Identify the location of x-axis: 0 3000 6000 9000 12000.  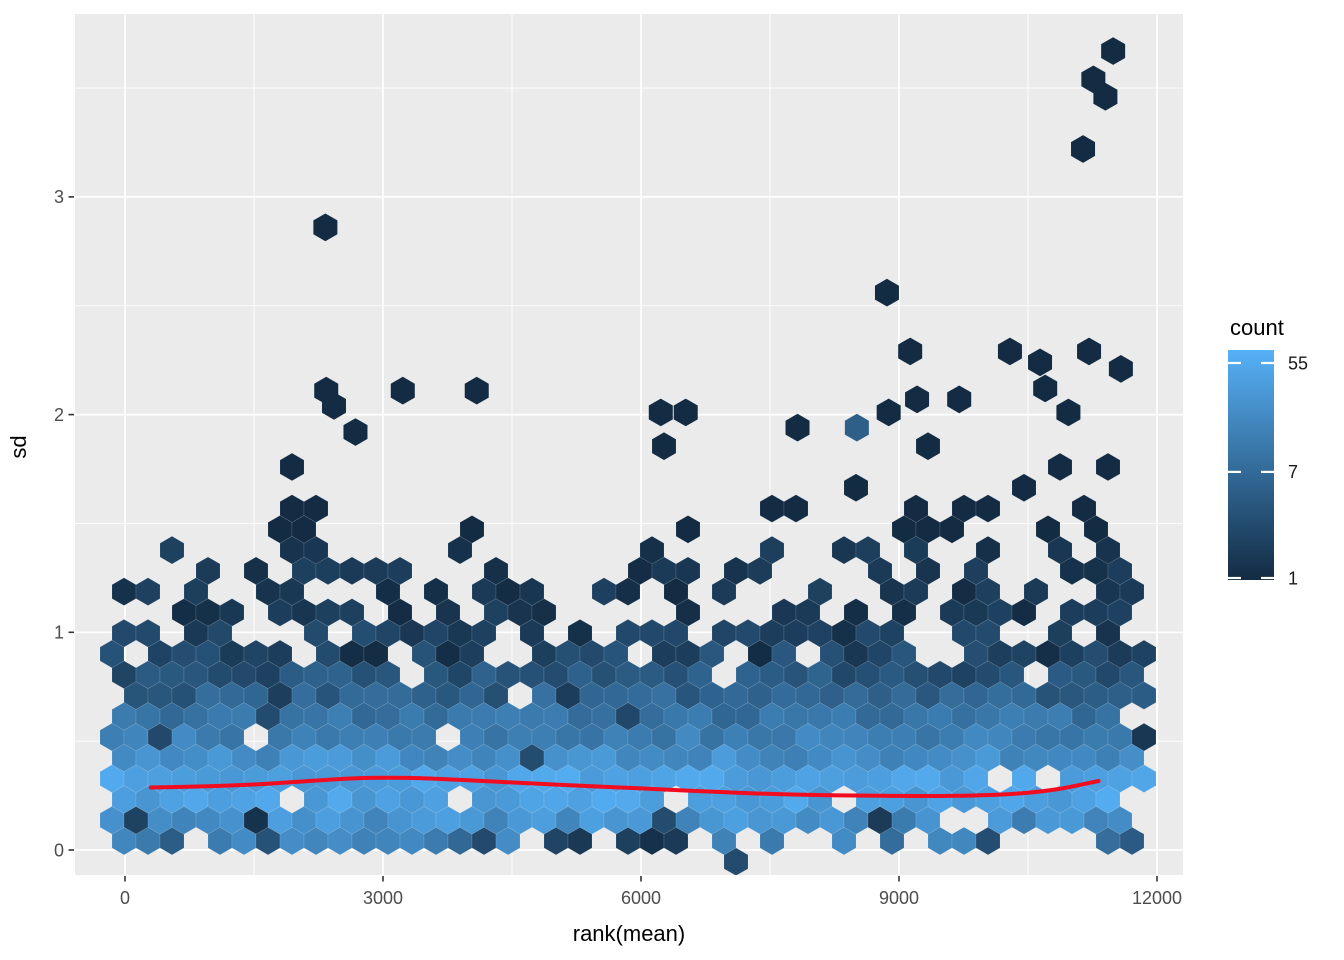
(651, 892).